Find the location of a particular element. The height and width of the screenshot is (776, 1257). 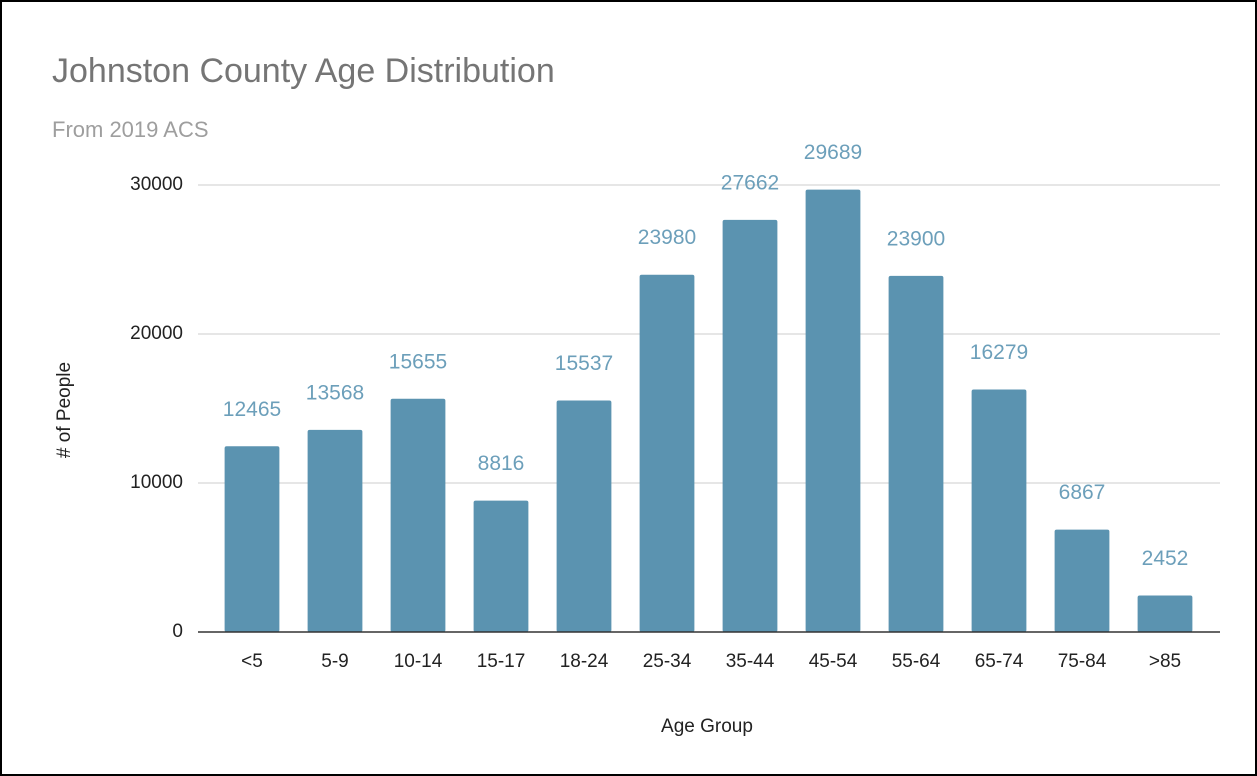

data-label: 29689 is located at coordinates (833, 152).